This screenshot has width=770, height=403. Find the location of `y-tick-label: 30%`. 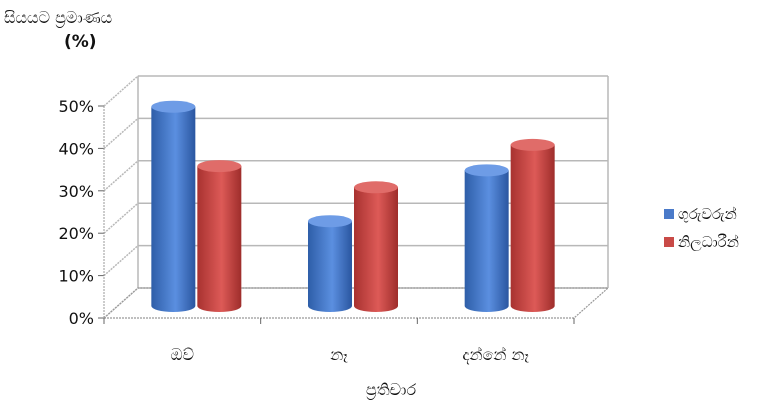

y-tick-label: 30% is located at coordinates (76, 191).